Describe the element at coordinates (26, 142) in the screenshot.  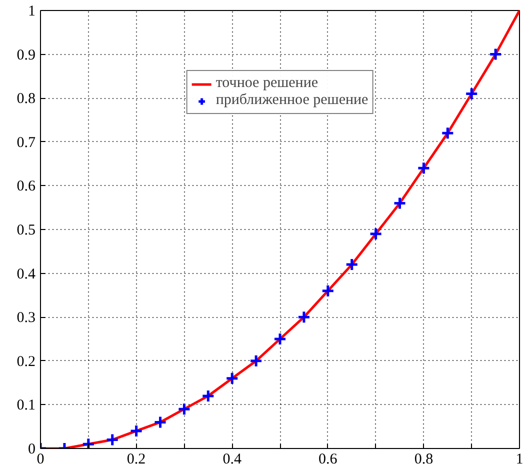
I see `y-tick-label: 0.7` at that location.